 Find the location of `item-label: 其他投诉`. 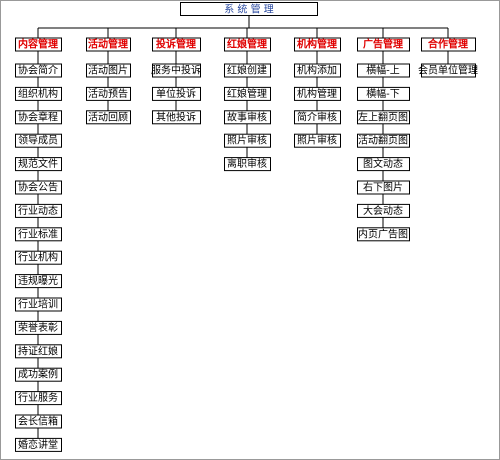

item-label: 其他投诉 is located at coordinates (176, 116).